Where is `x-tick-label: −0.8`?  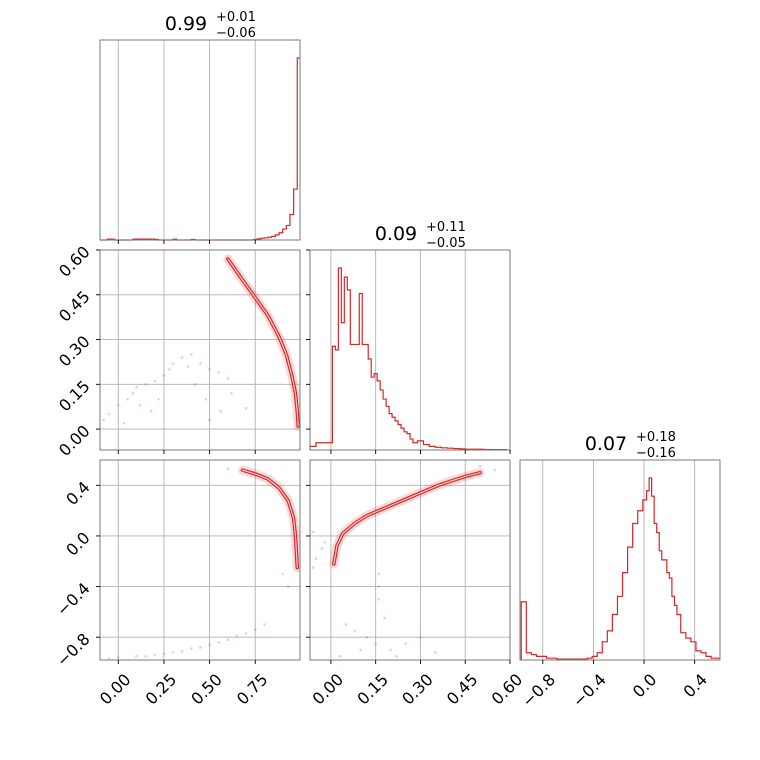 x-tick-label: −0.8 is located at coordinates (538, 690).